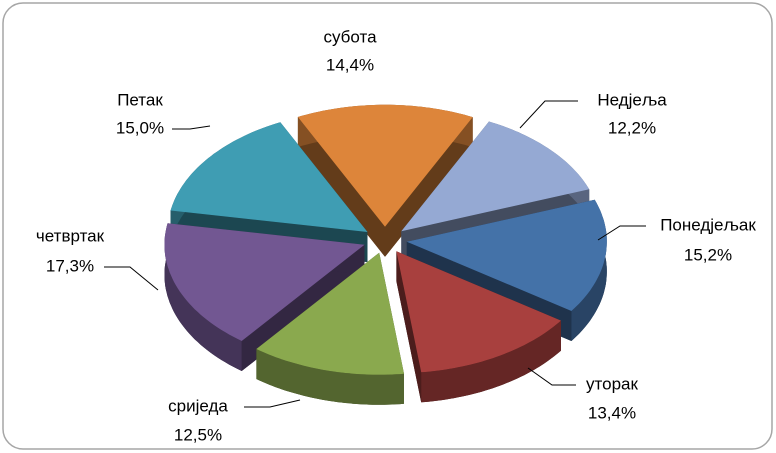 The height and width of the screenshot is (453, 776). Describe the element at coordinates (350, 36) in the screenshot. I see `category-label: субота` at that location.